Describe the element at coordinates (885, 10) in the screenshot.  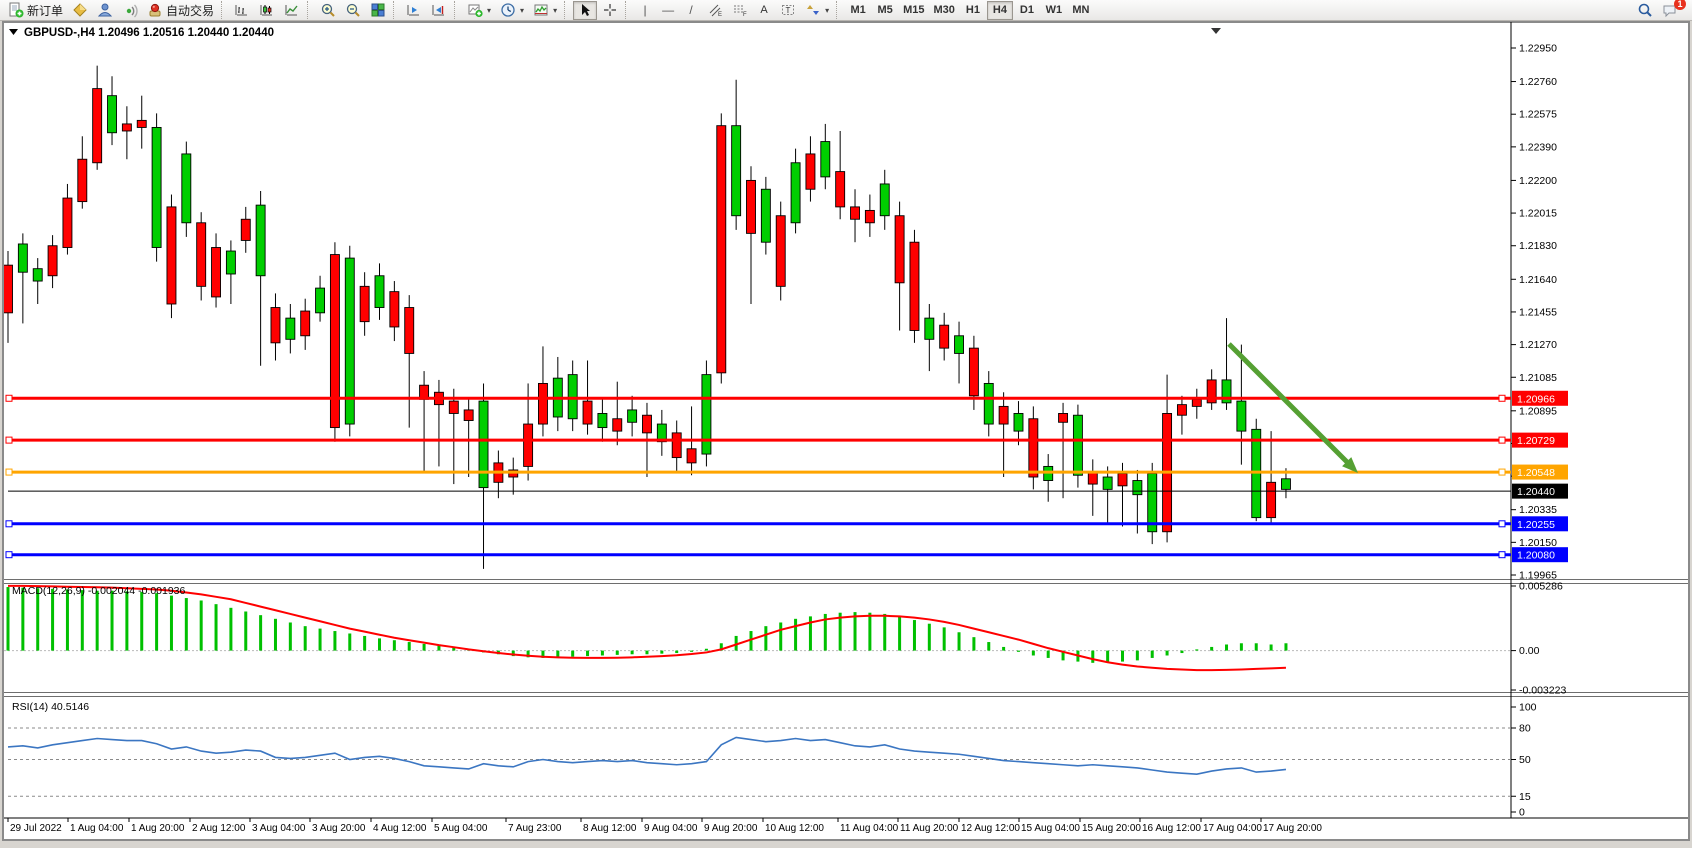
I see `timeframe-m5-button: M5` at that location.